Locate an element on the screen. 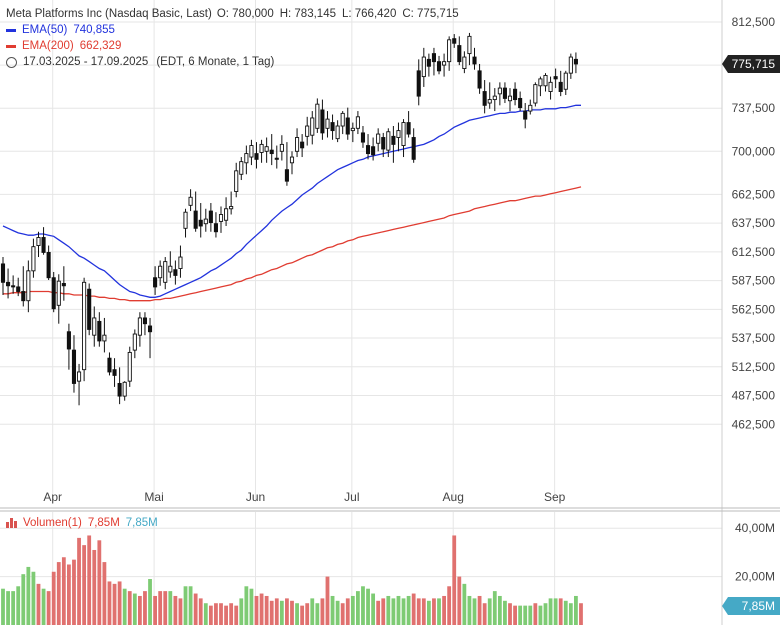 This screenshot has width=780, height=625. last-price-badge is located at coordinates (751, 63).